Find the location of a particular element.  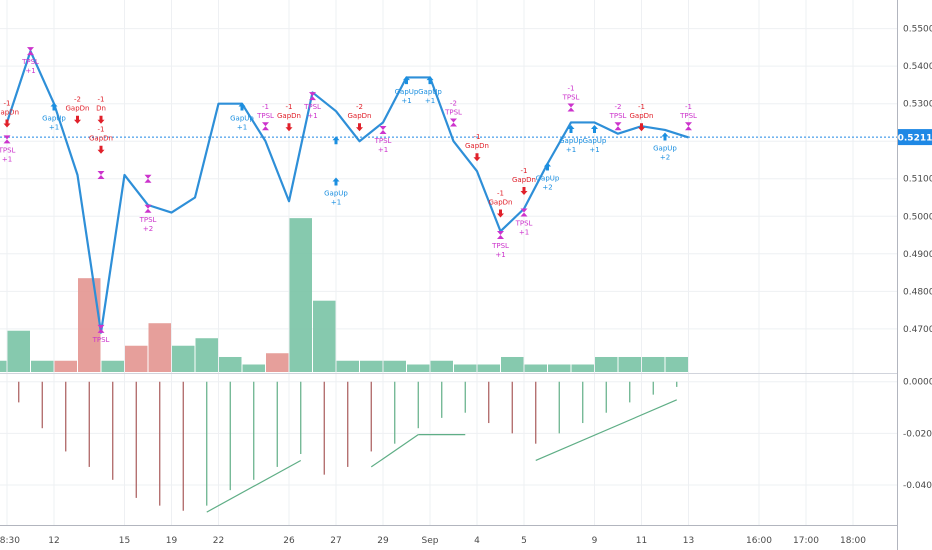

time-tick-label: 18:00 is located at coordinates (853, 541).